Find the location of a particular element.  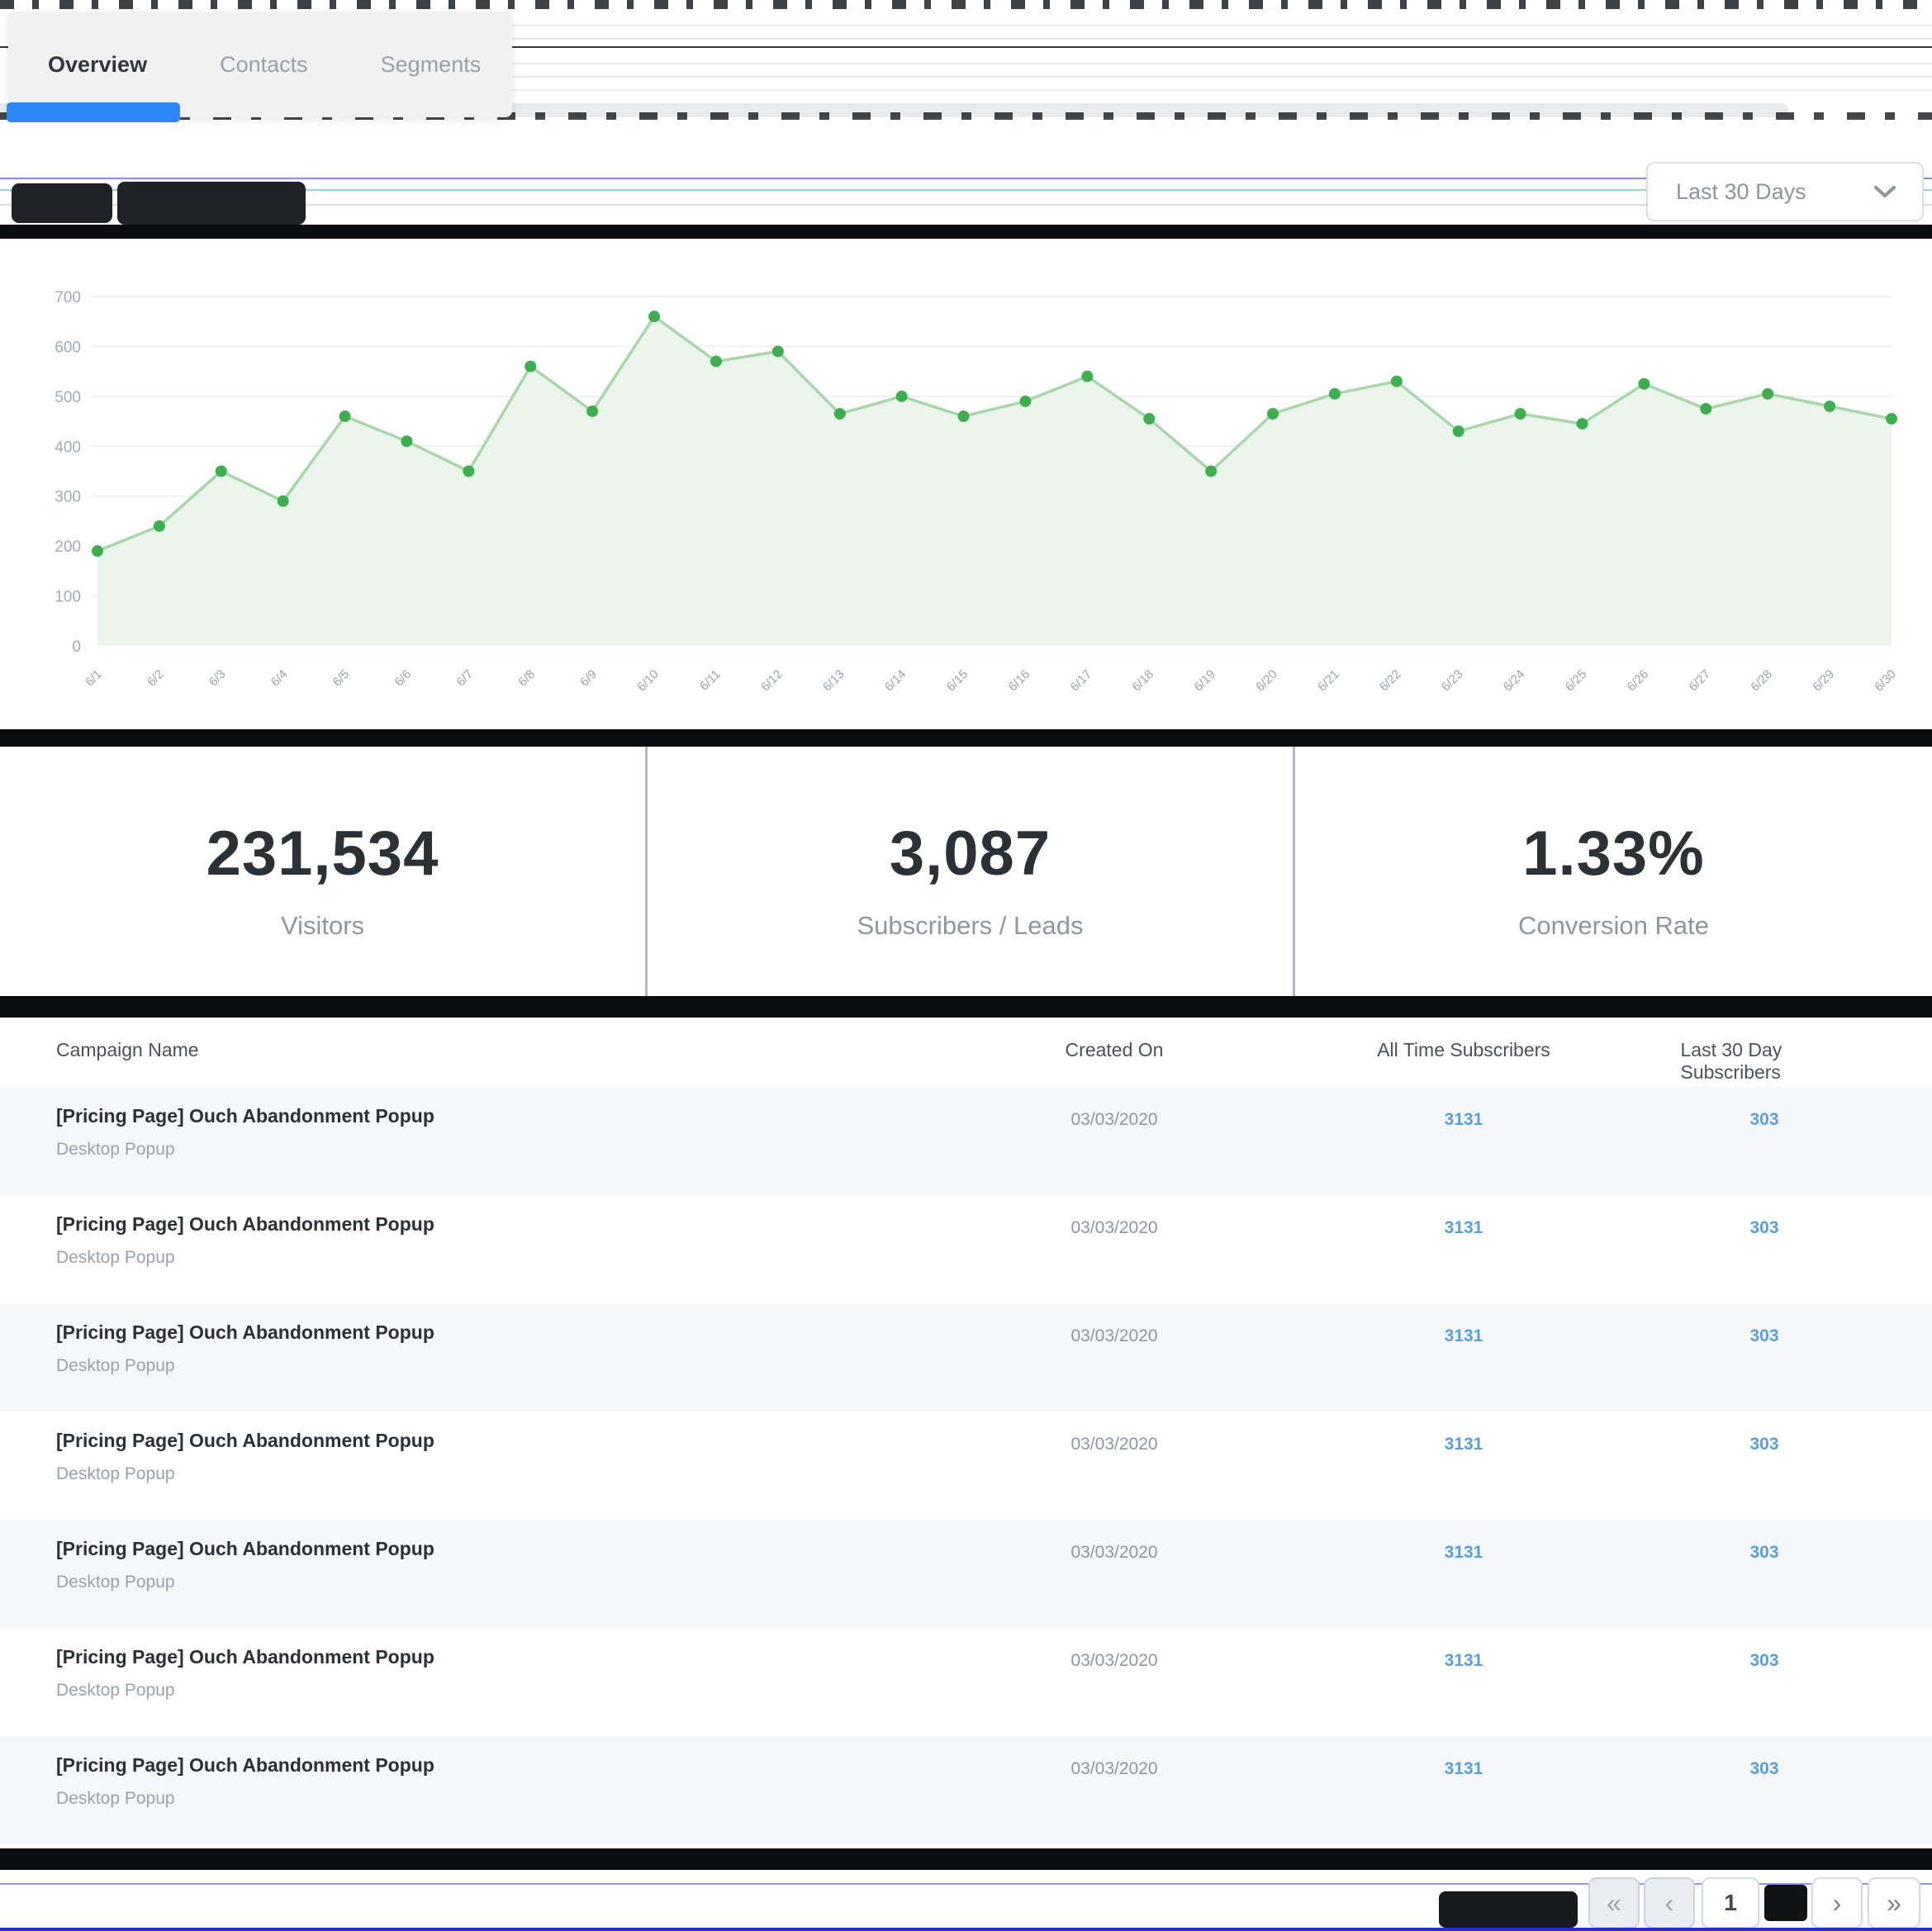

x-axis-tick-label: 6/29 is located at coordinates (1823, 681).